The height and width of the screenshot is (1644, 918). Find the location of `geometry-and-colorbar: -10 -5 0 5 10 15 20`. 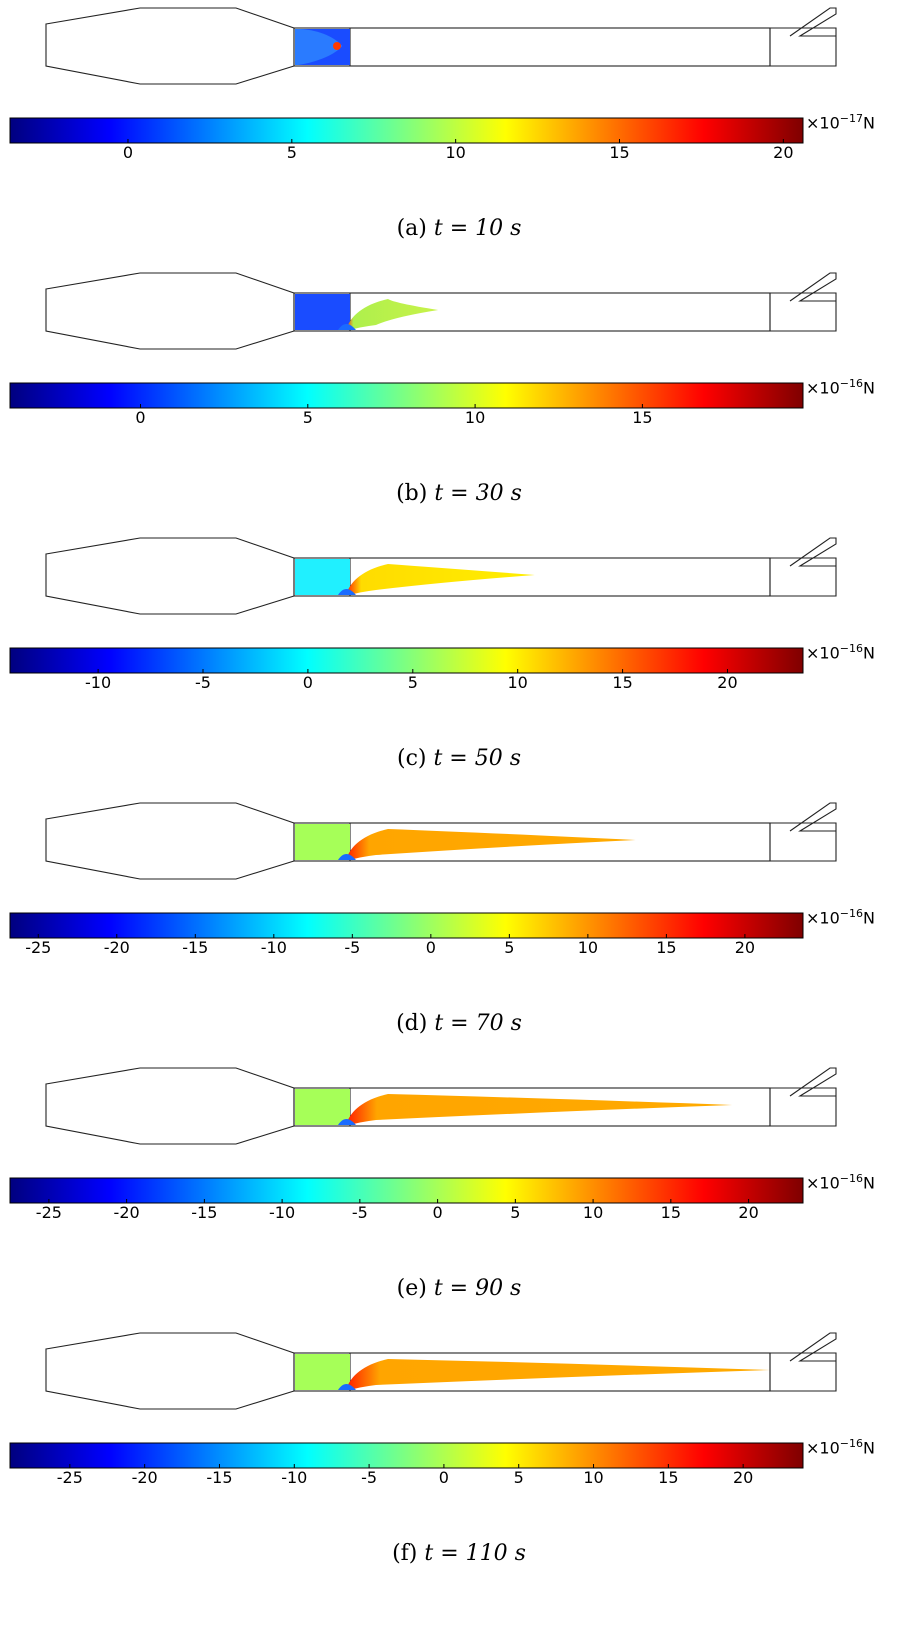

geometry-and-colorbar: -10 -5 0 5 10 15 20 is located at coordinates (423, 614).